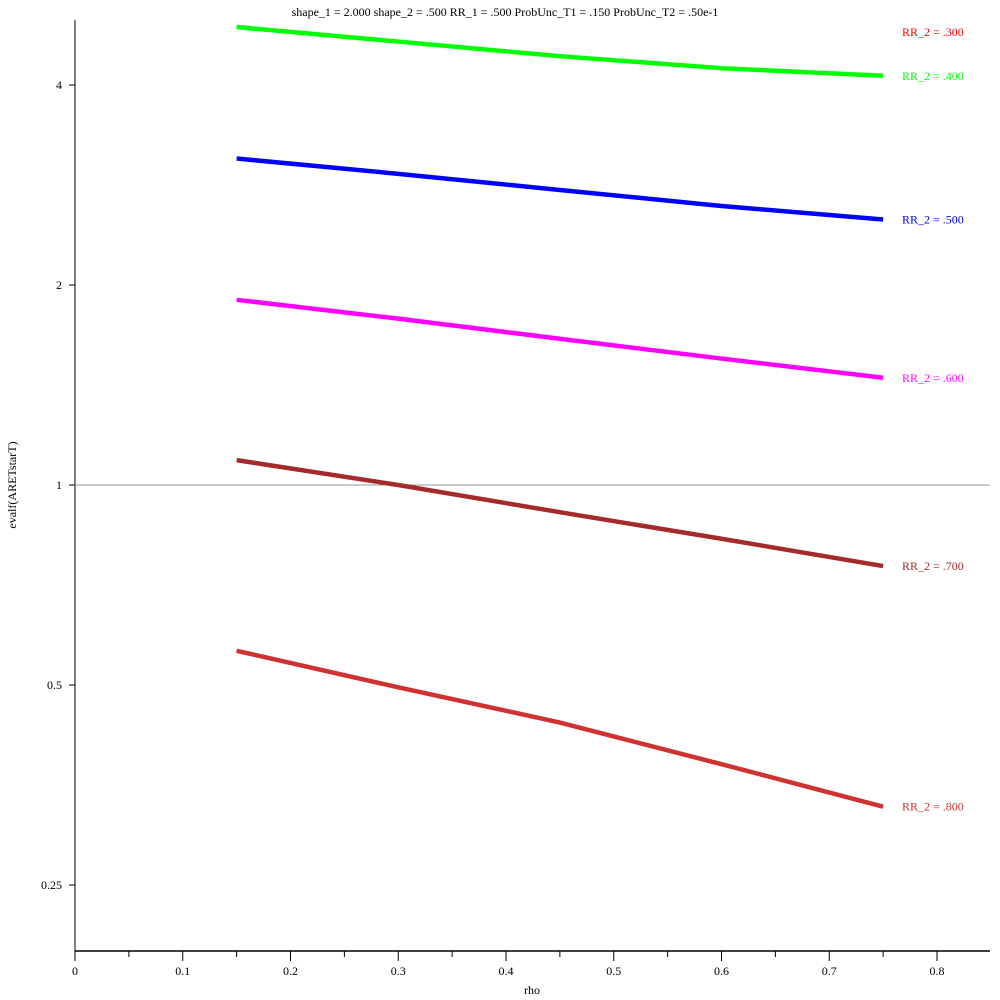 Image resolution: width=1000 pixels, height=1000 pixels. Describe the element at coordinates (398, 971) in the screenshot. I see `x-tick-label: 0.3` at that location.